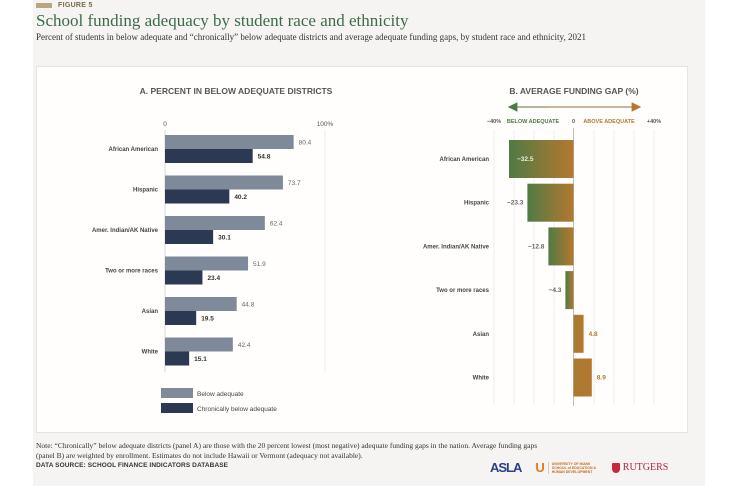 Image resolution: width=748 pixels, height=486 pixels. I want to click on rutgers-logo: RUTGERS, so click(640, 467).